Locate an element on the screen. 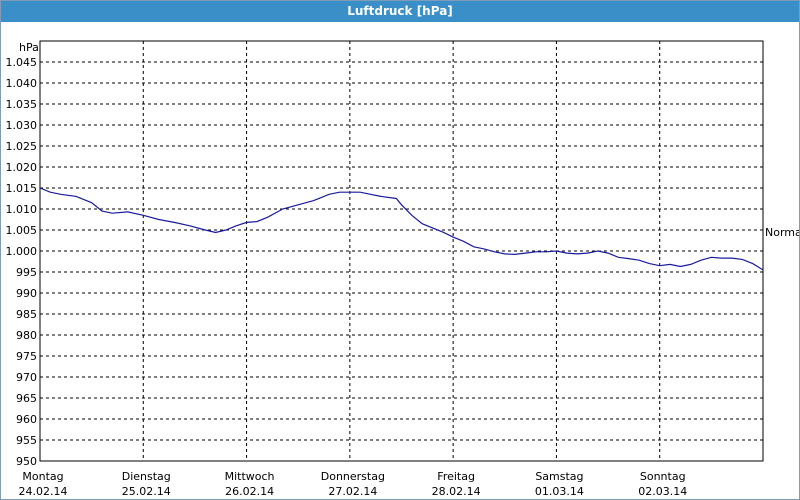 Image resolution: width=800 pixels, height=500 pixels. y-tick-label: 1.045 is located at coordinates (22, 62).